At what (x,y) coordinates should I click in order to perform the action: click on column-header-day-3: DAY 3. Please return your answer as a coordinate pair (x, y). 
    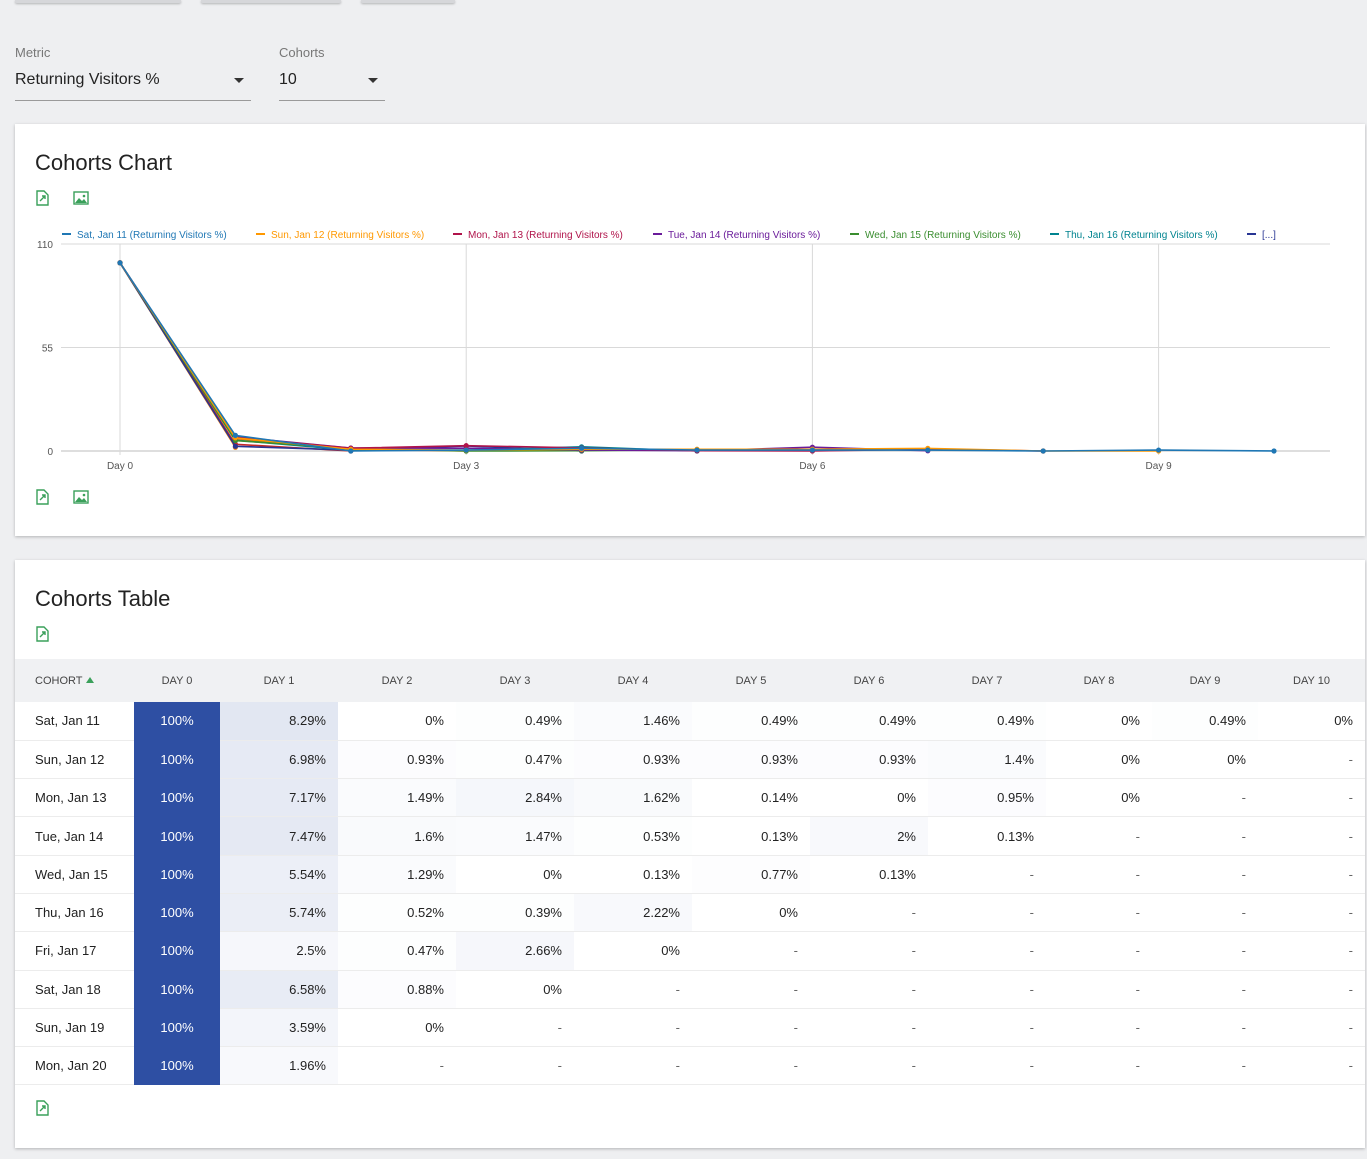
    Looking at the image, I should click on (515, 680).